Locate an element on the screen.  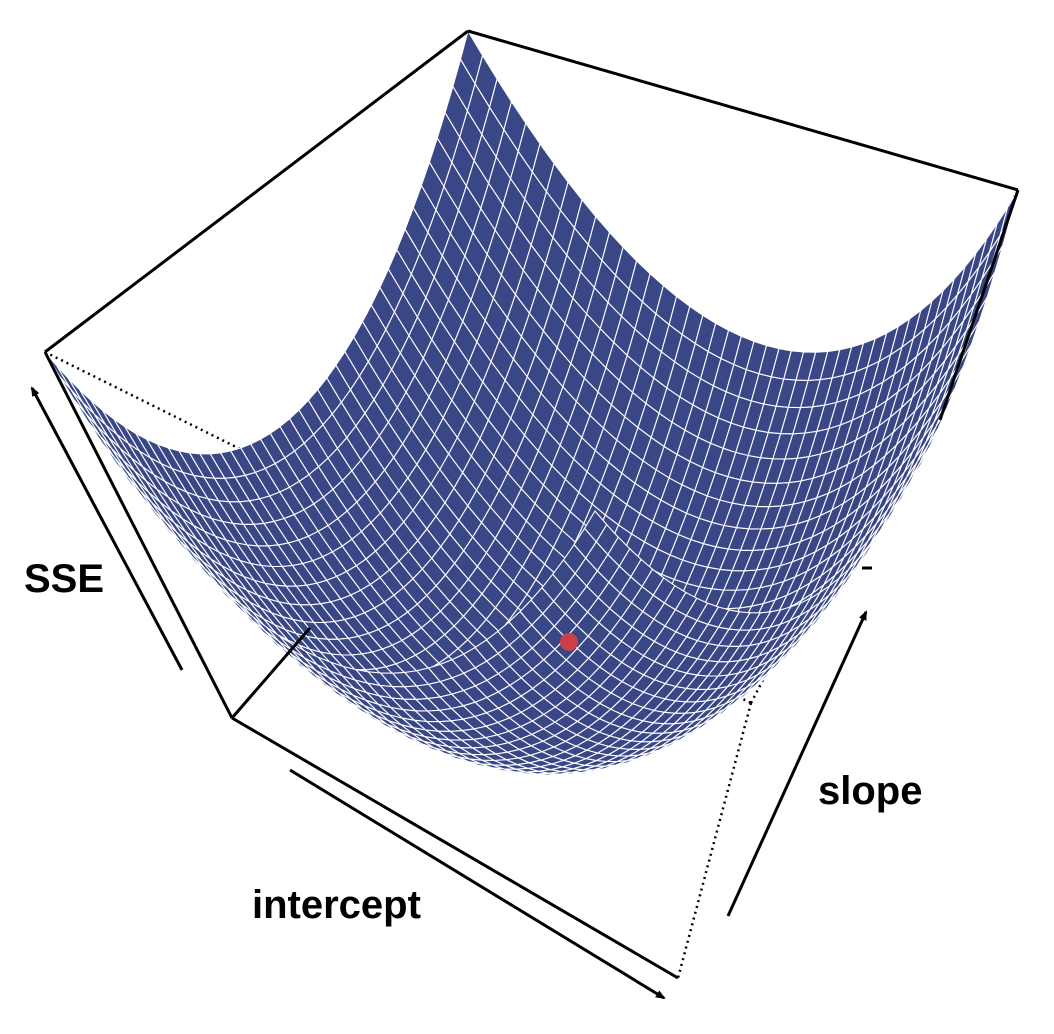
minimum-point is located at coordinates (569, 642).